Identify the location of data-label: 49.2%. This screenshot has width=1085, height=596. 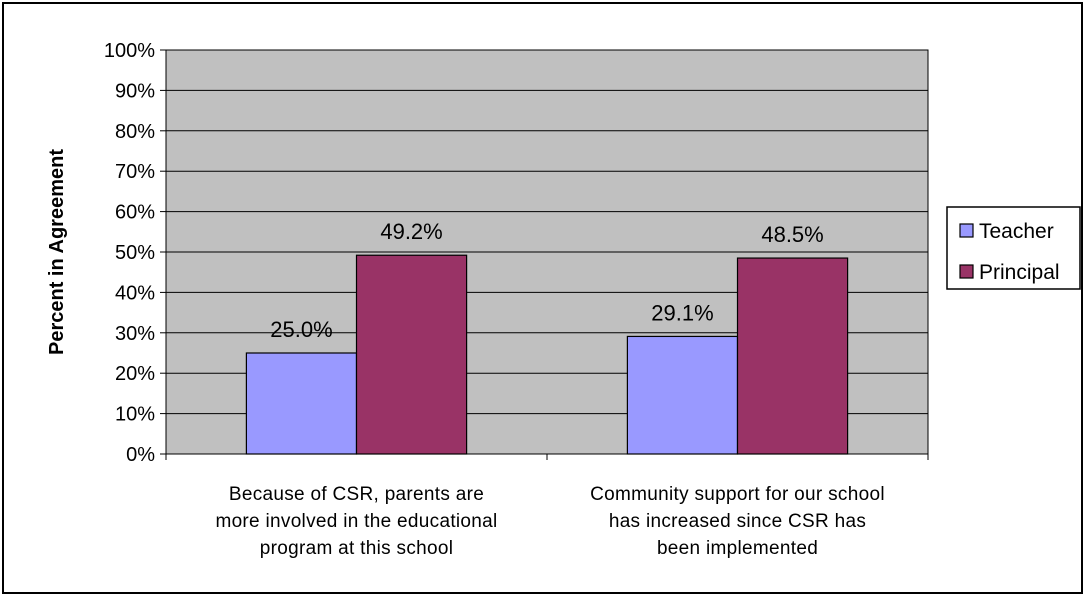
(411, 231).